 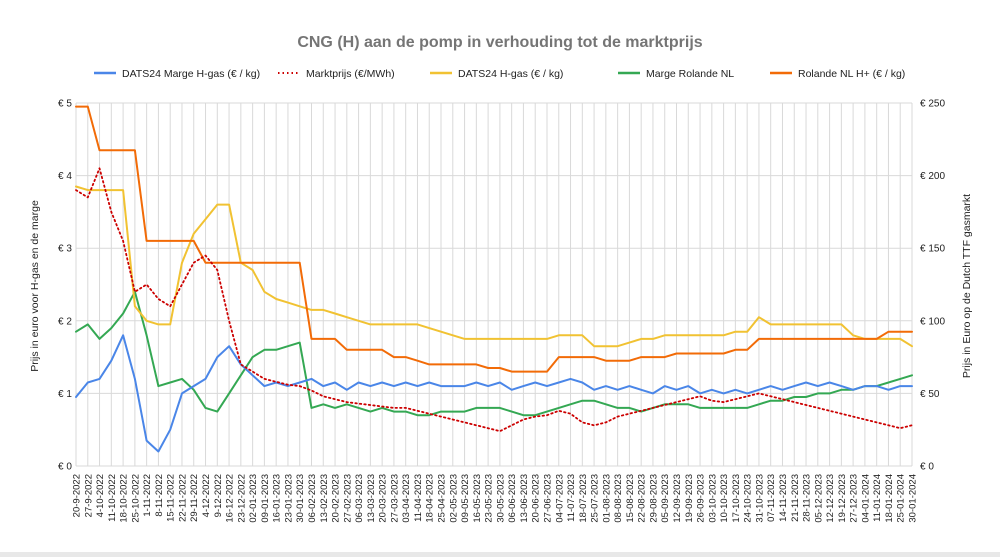 I want to click on x-tick-label: 18-10-2022, so click(x=124, y=498).